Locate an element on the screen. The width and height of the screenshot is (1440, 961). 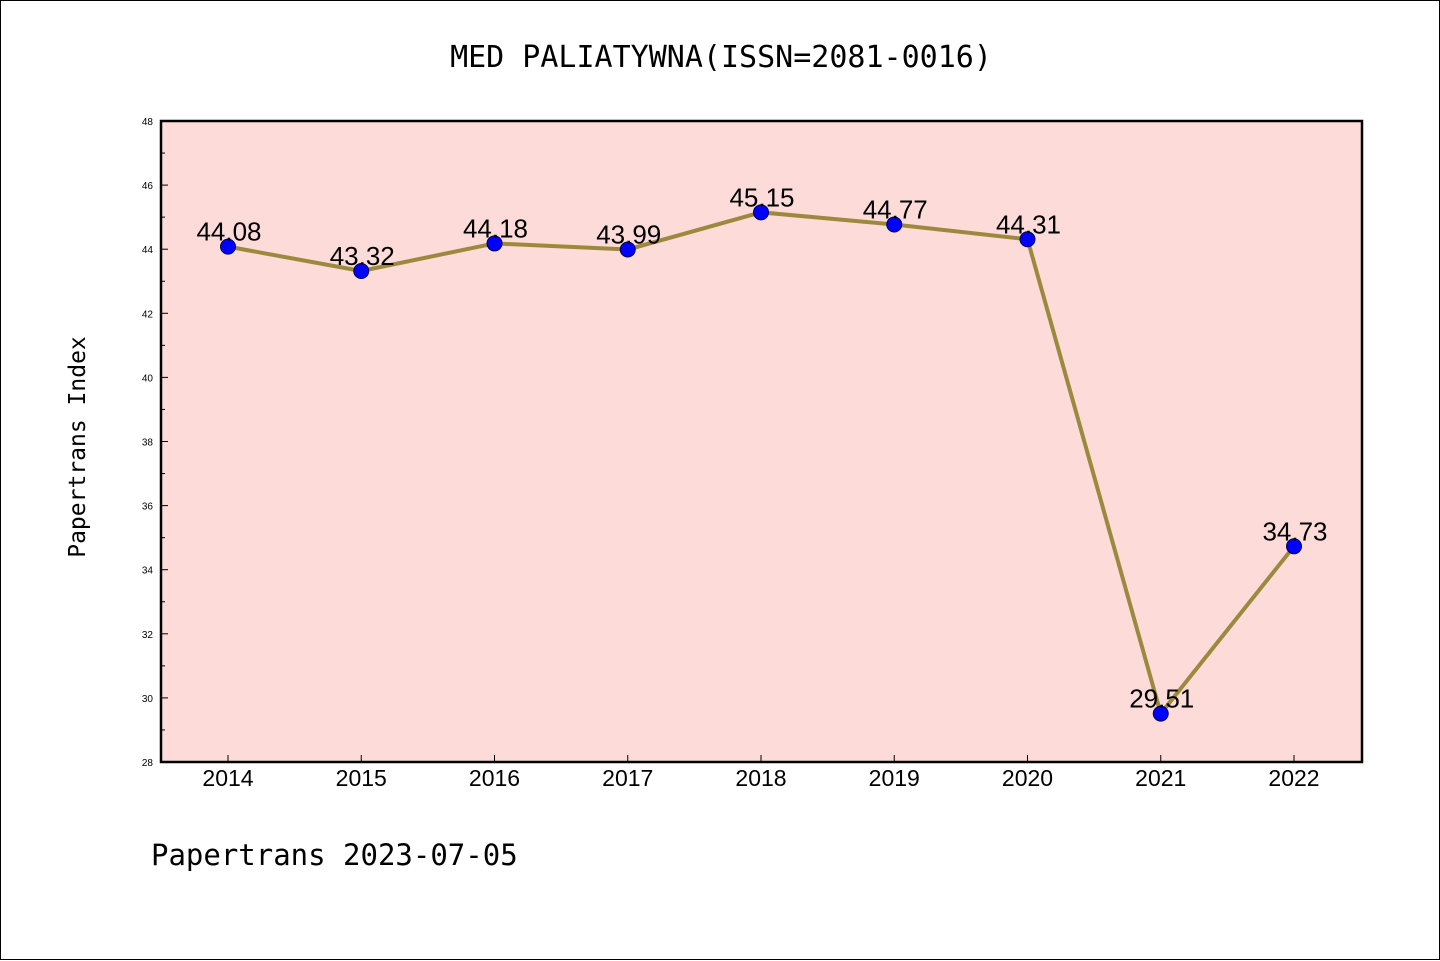
data-label: 45.15 is located at coordinates (761, 197).